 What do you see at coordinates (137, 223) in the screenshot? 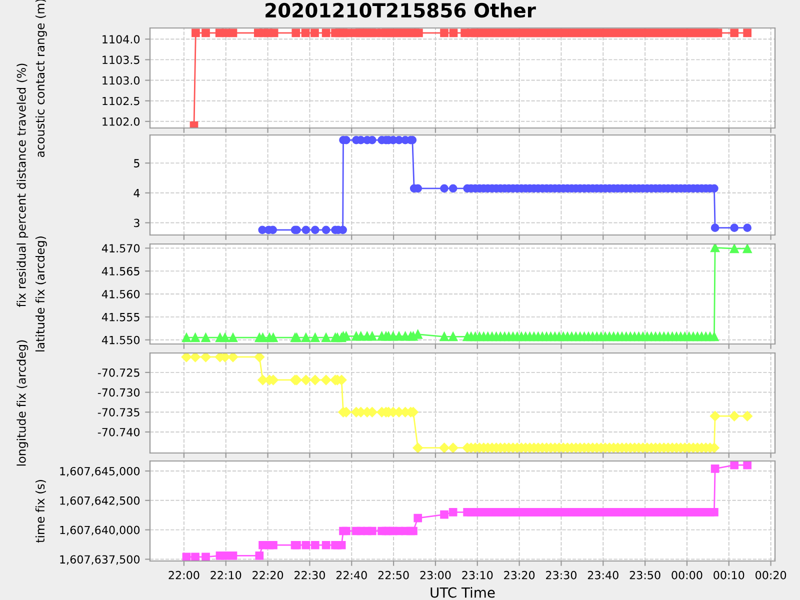
I see `y-tick-label: 3` at bounding box center [137, 223].